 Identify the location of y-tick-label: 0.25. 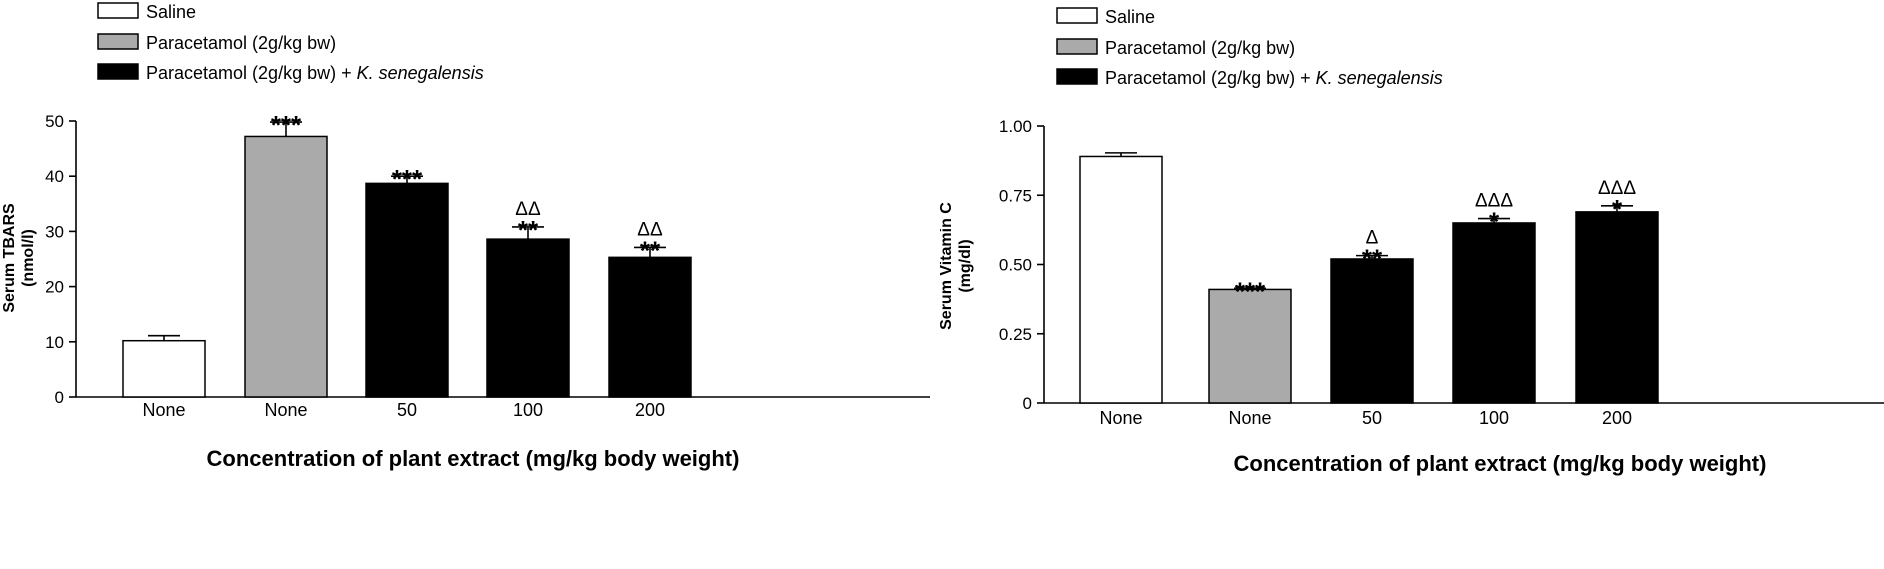
(1015, 334).